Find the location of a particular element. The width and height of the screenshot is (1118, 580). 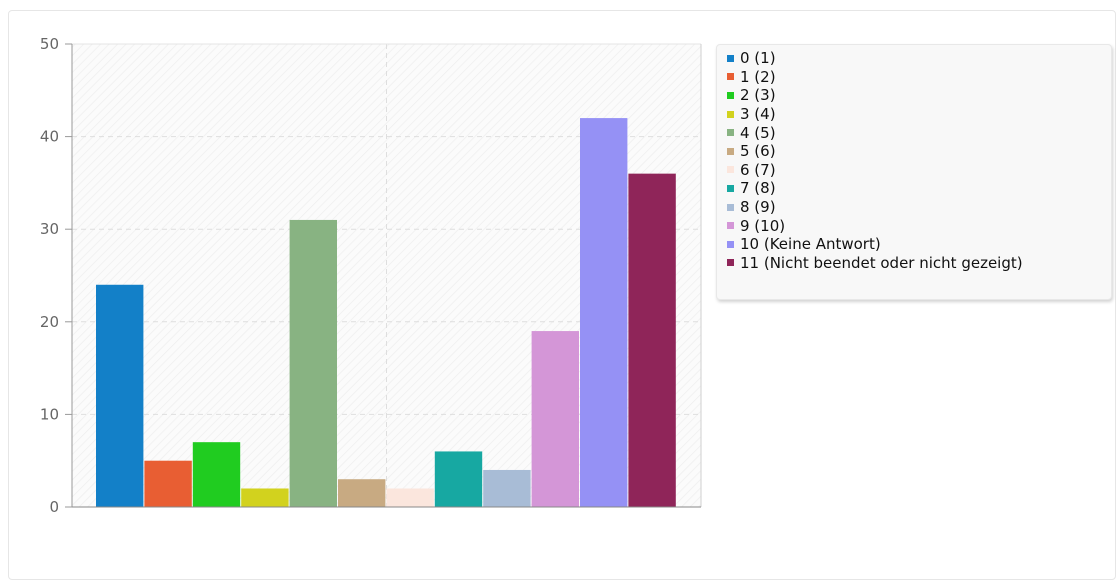

legend-label: 10 (Keine Antwort) is located at coordinates (810, 244).